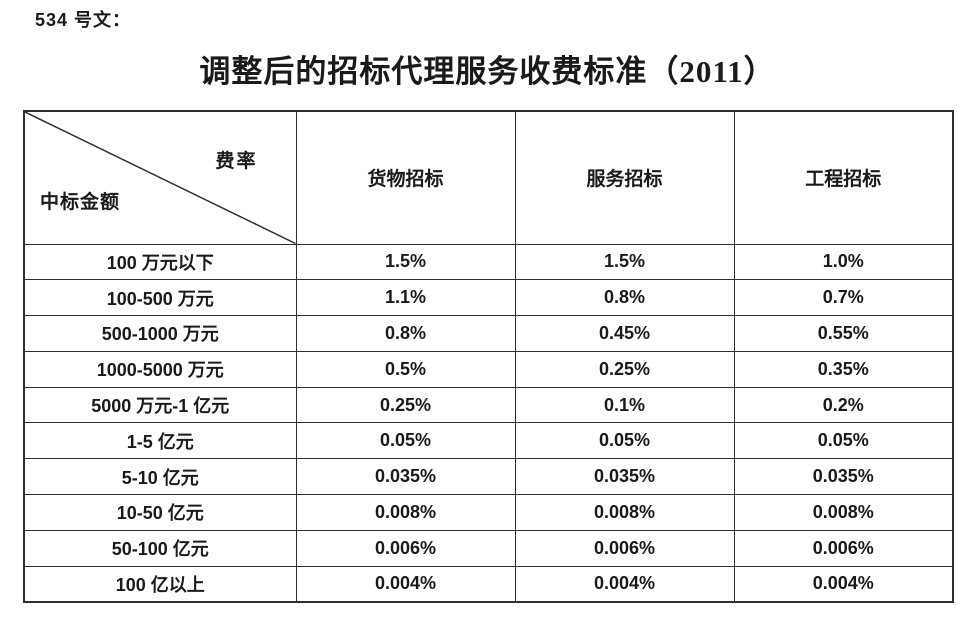 This screenshot has height=629, width=979. Describe the element at coordinates (160, 548) in the screenshot. I see `amount-cell: 50-100 亿元` at that location.